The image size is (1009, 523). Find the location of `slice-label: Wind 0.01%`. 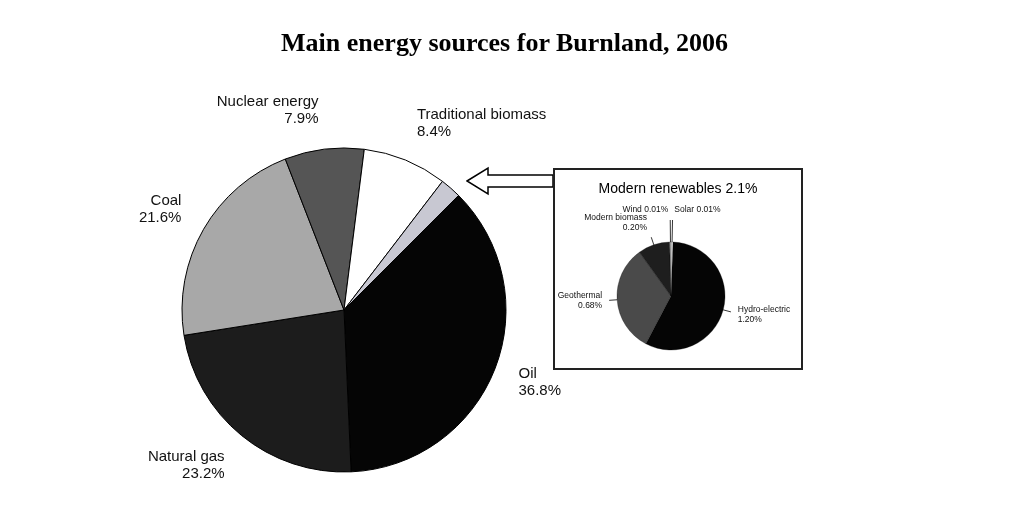

slice-label: Wind 0.01% is located at coordinates (645, 209).